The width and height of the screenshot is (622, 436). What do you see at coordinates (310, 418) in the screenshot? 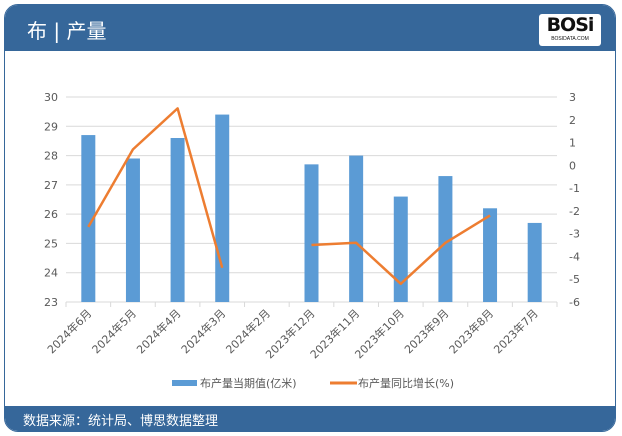
I see `footer-bar: 数据来源：统计局、博思数据整理` at bounding box center [310, 418].